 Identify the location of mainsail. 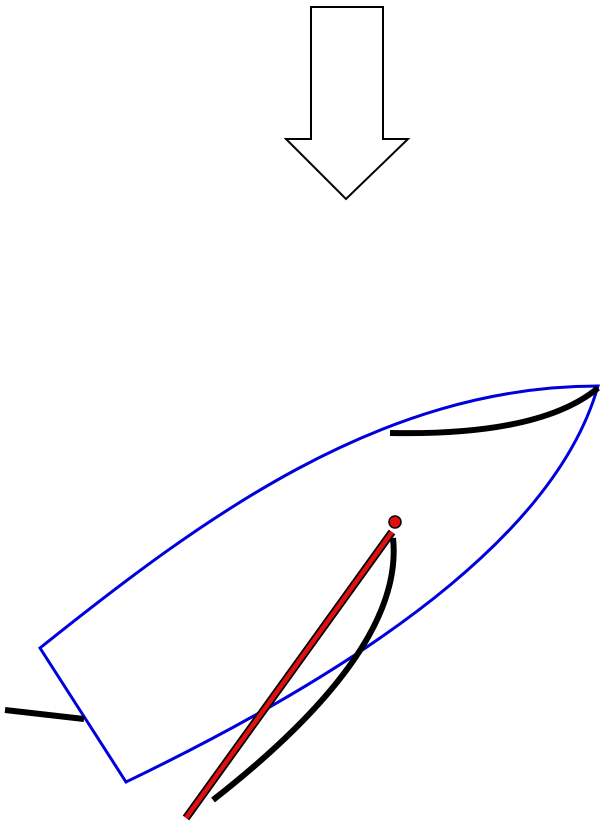
(304, 670).